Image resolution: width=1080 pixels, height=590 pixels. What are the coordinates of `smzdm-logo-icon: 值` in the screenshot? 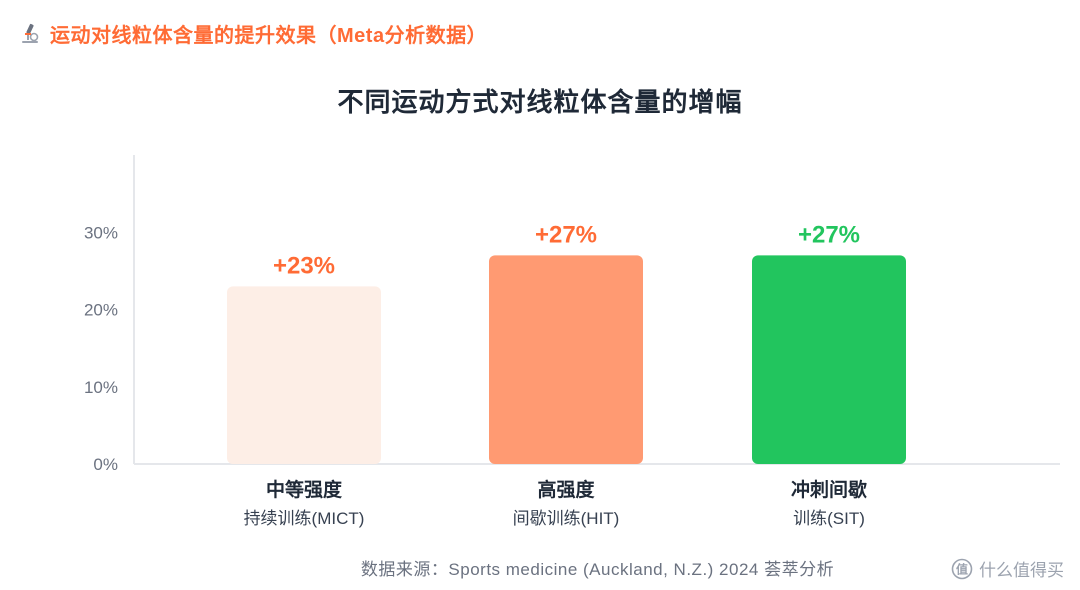 It's located at (962, 569).